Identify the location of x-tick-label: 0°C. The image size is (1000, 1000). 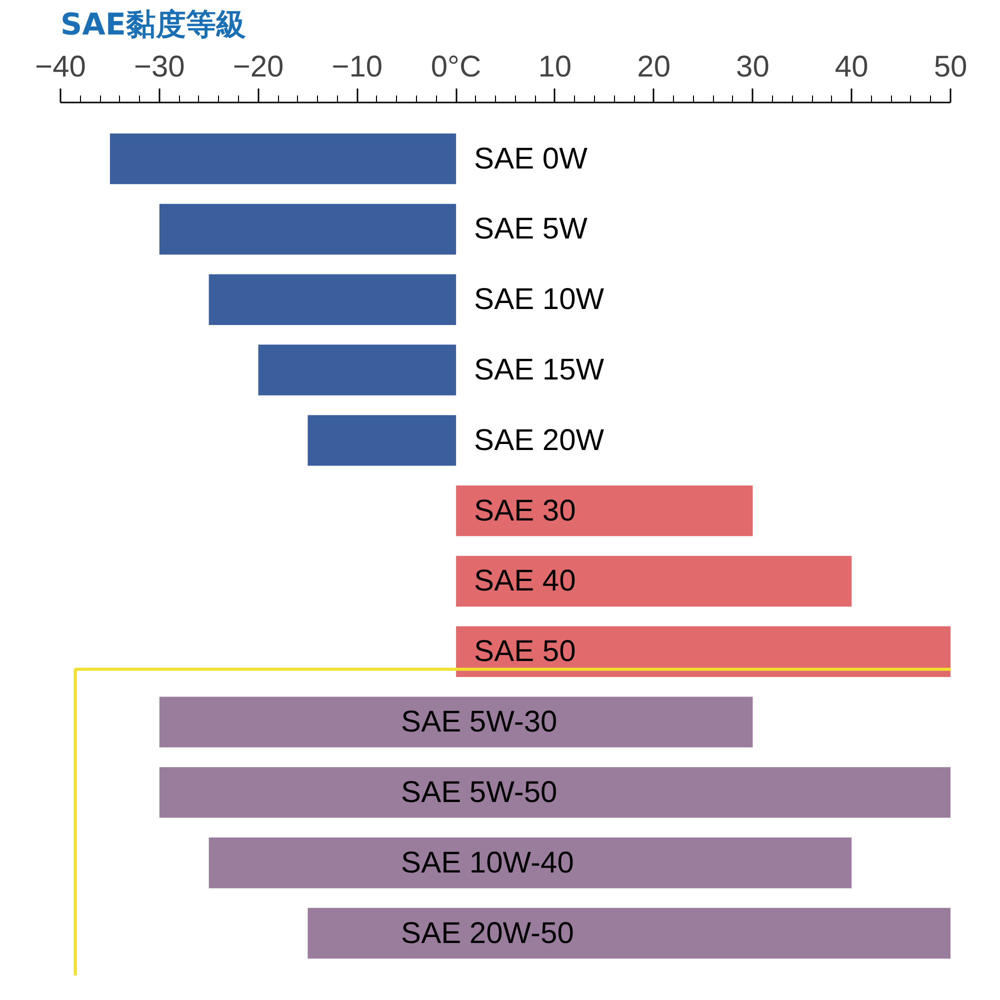
(456, 67).